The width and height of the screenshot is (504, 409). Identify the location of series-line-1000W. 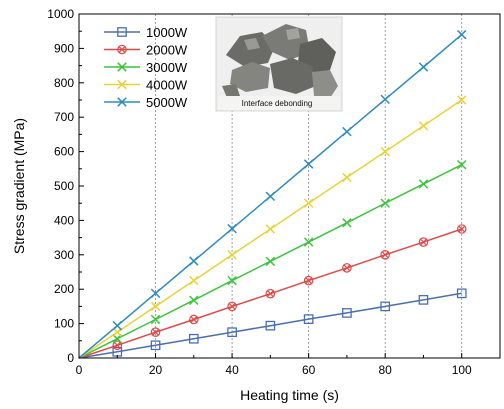
(270, 325).